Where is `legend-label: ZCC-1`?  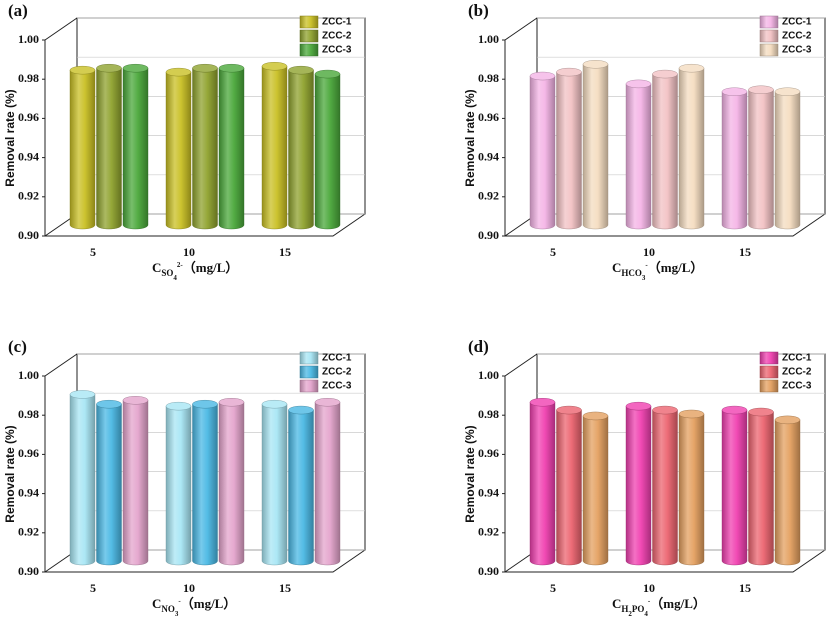
legend-label: ZCC-1 is located at coordinates (797, 22).